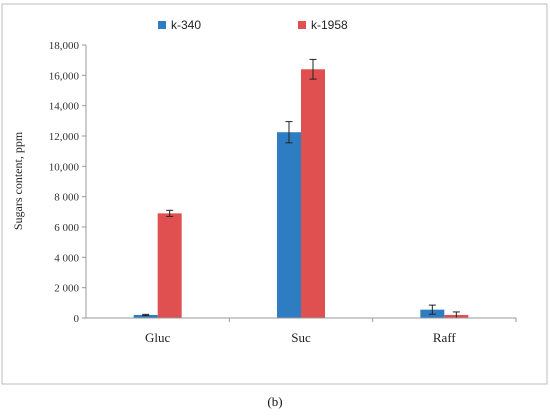  I want to click on legend-label-k-1958: k-1958, so click(329, 25).